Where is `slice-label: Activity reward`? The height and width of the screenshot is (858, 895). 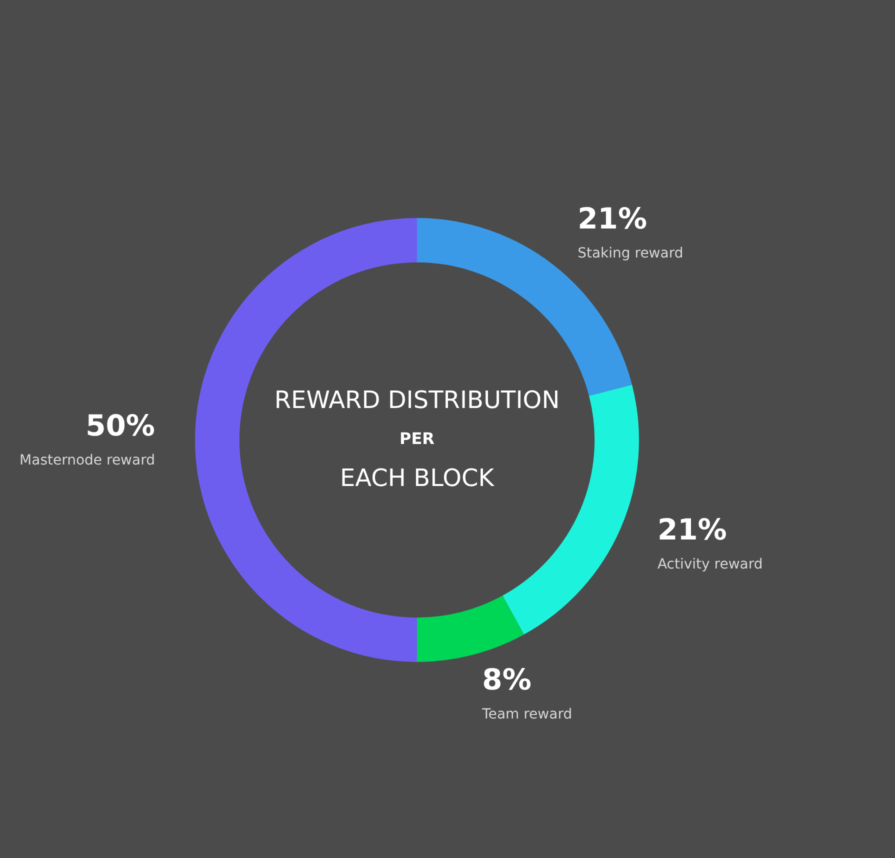 slice-label: Activity reward is located at coordinates (710, 564).